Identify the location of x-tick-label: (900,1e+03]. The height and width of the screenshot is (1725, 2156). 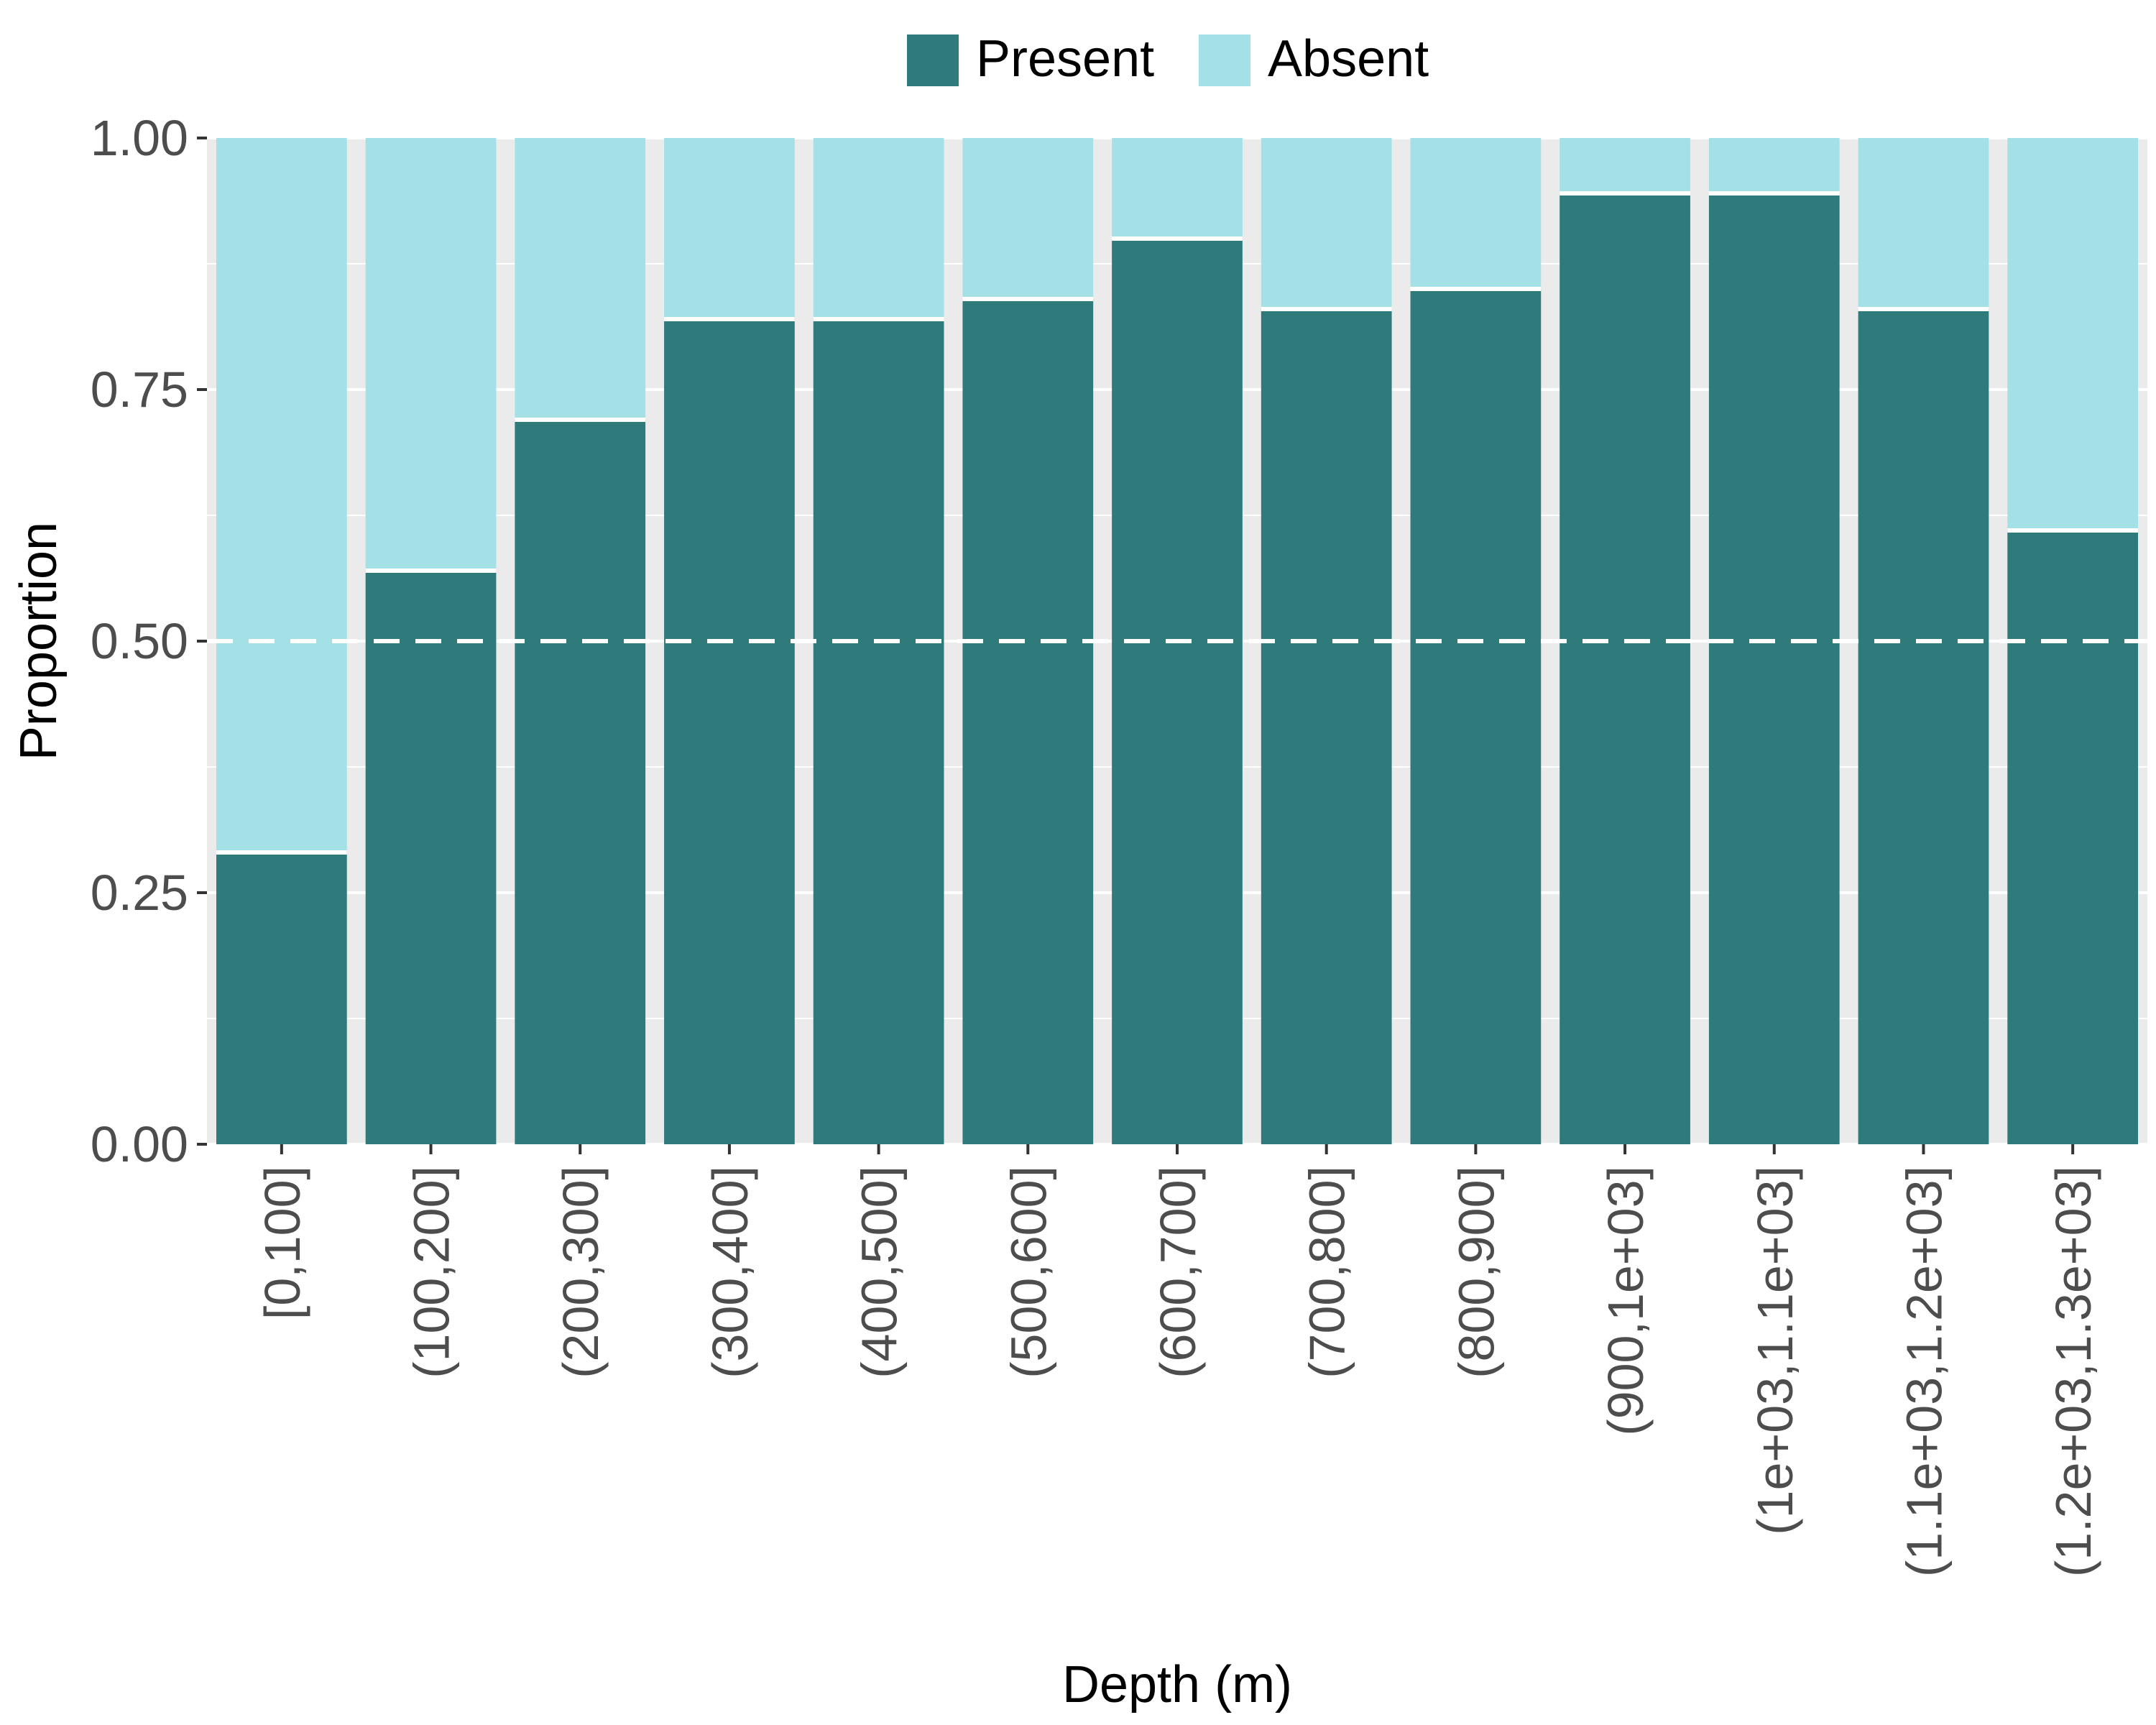
(1626, 1301).